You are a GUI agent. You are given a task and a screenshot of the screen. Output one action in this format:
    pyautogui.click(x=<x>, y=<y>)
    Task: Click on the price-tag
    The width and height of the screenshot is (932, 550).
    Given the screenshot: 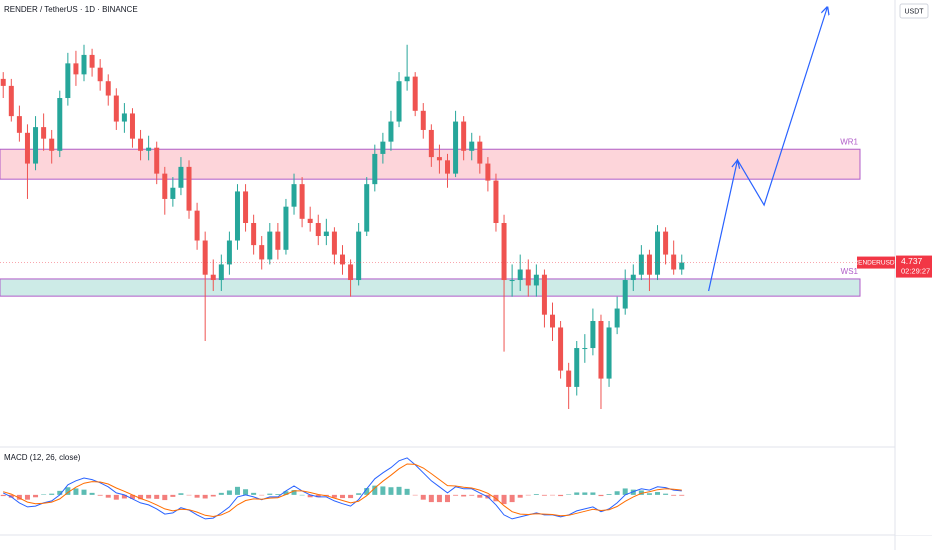 What is the action you would take?
    pyautogui.click(x=914, y=266)
    